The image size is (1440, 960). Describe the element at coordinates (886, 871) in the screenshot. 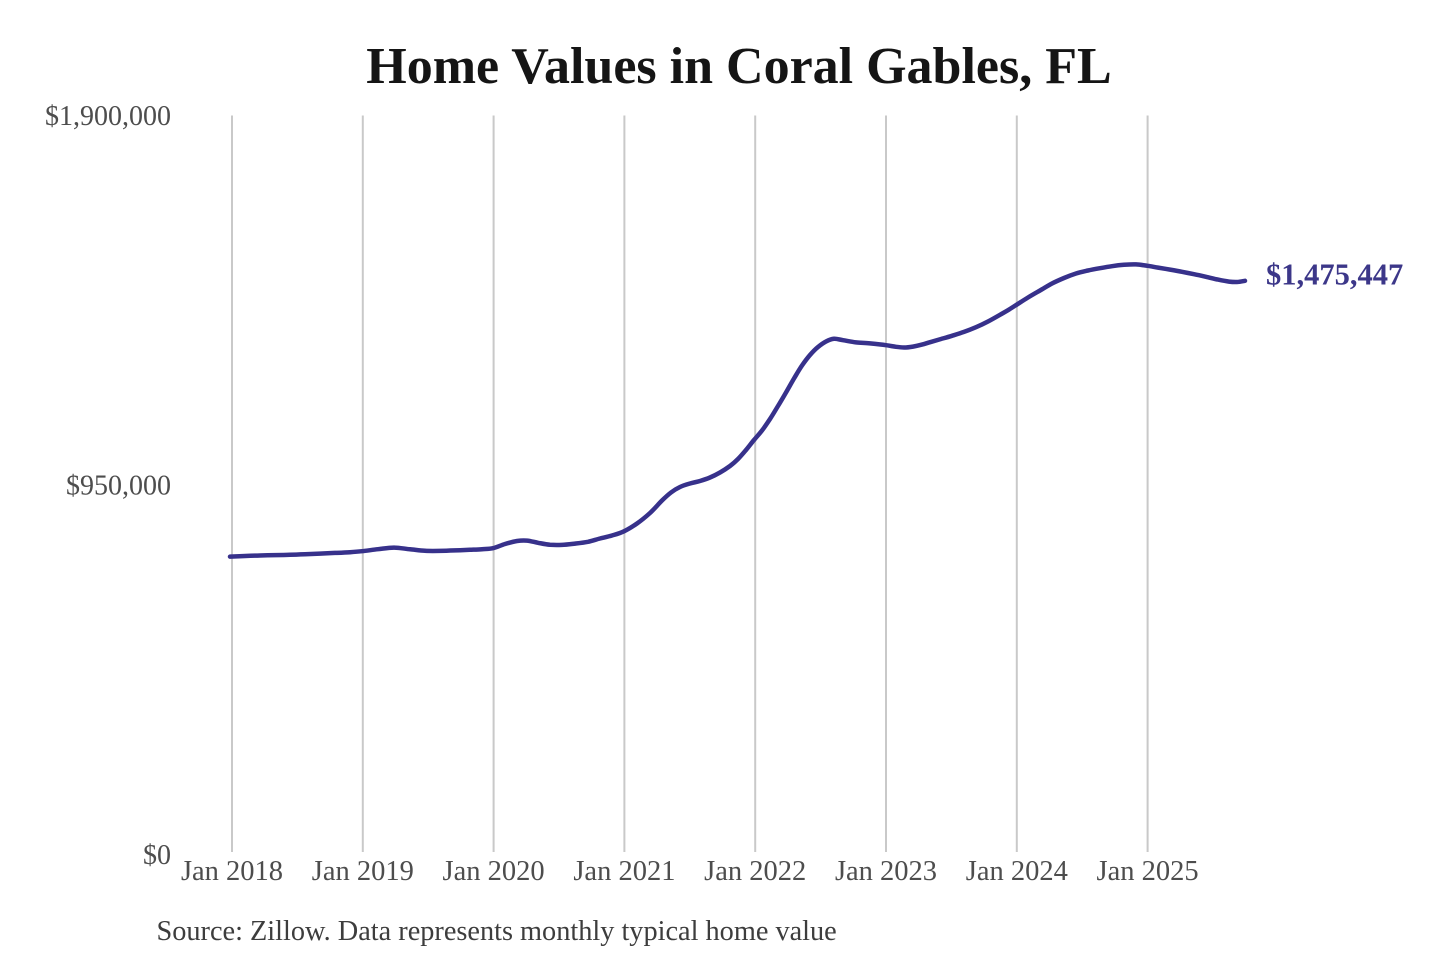

I see `svg-text: Jan 2023` at that location.